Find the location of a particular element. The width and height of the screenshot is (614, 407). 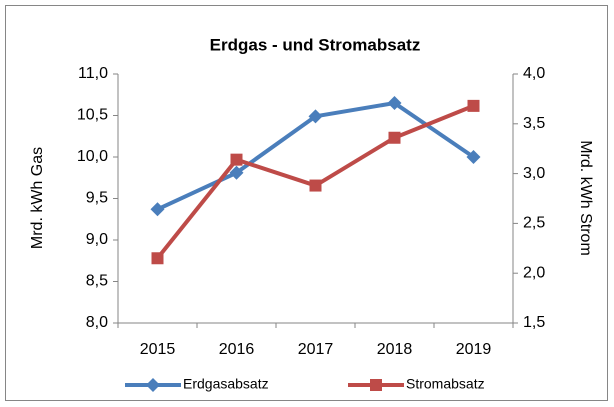

y2-tick-label: 3,0 is located at coordinates (534, 173).